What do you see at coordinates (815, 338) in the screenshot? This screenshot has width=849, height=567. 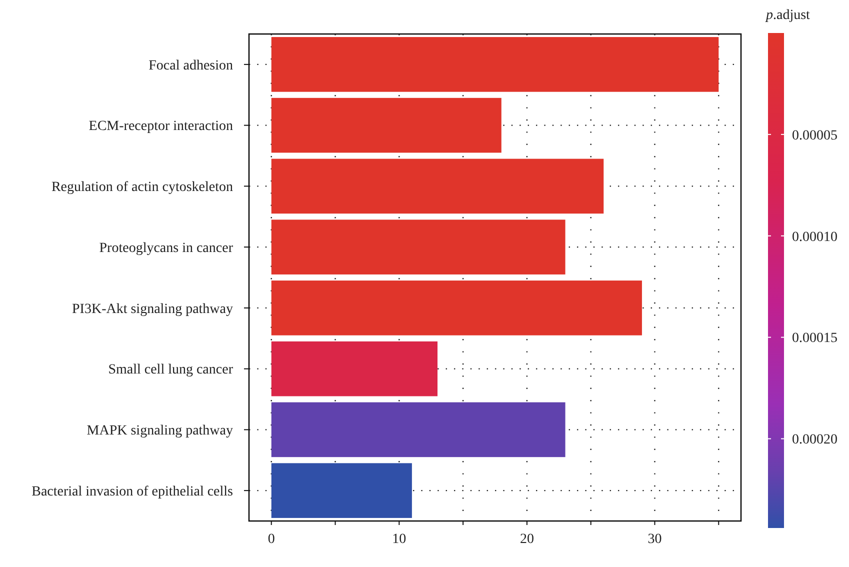 I see `color-bar-label: 0.00015` at bounding box center [815, 338].